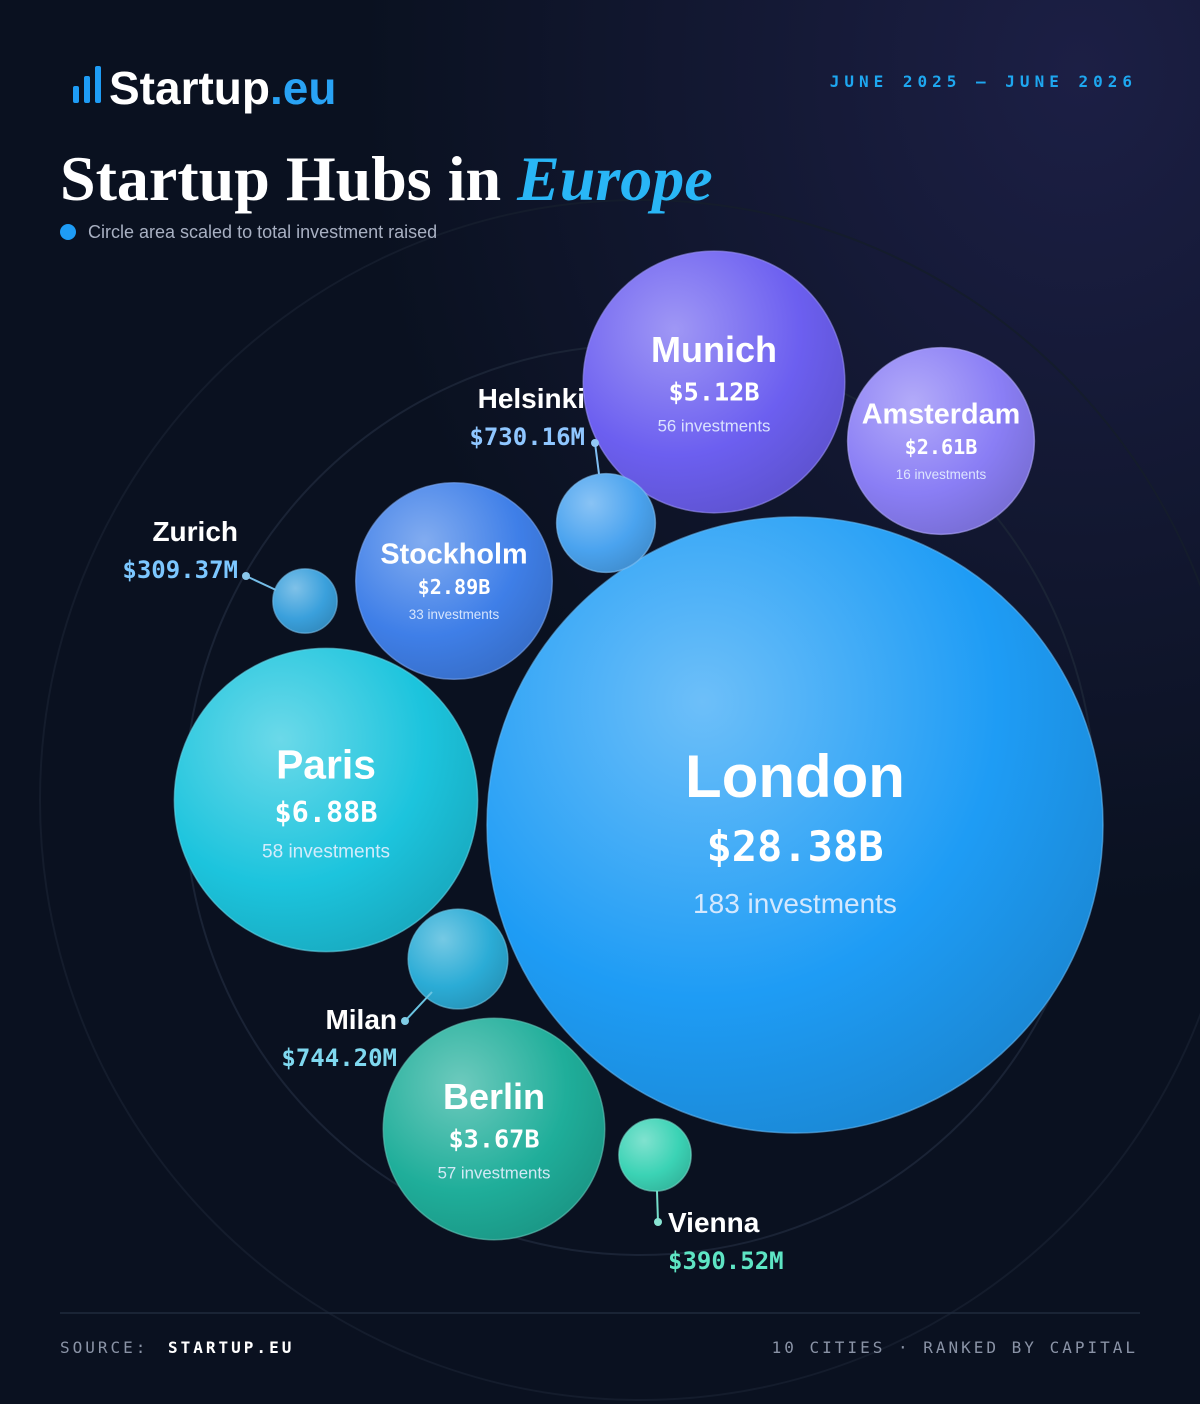 The width and height of the screenshot is (1200, 1404). What do you see at coordinates (494, 1138) in the screenshot?
I see `value-label: $3.67B` at bounding box center [494, 1138].